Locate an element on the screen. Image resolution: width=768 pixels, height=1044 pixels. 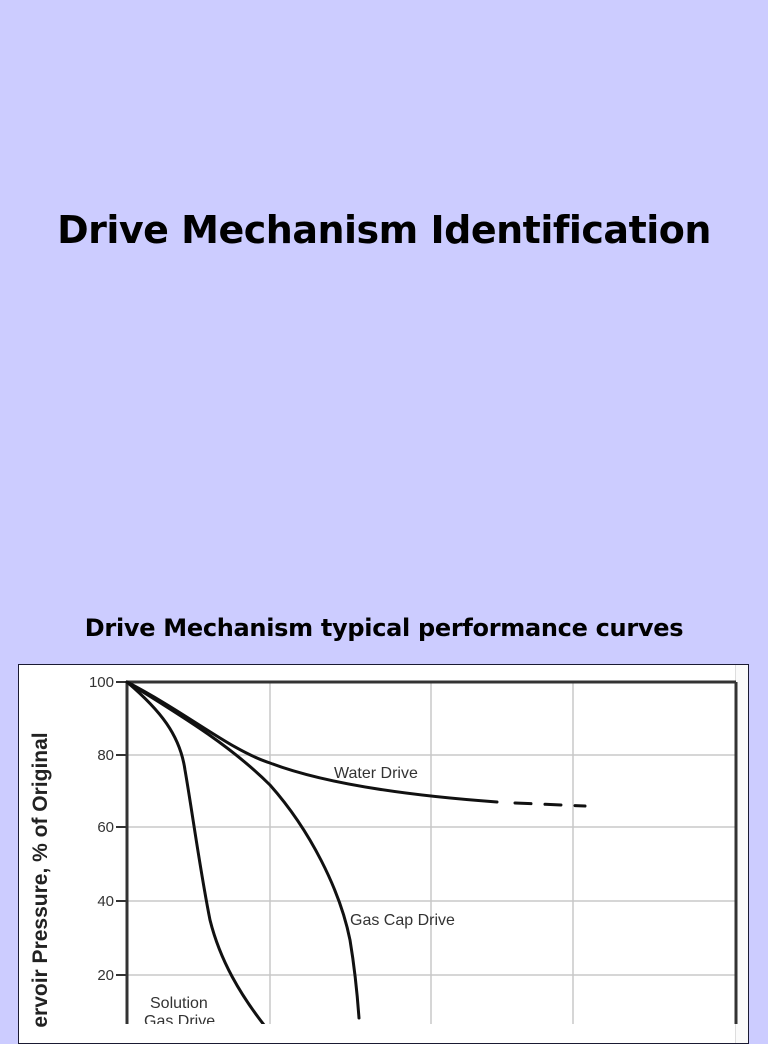
y-ticks is located at coordinates (121, 828).